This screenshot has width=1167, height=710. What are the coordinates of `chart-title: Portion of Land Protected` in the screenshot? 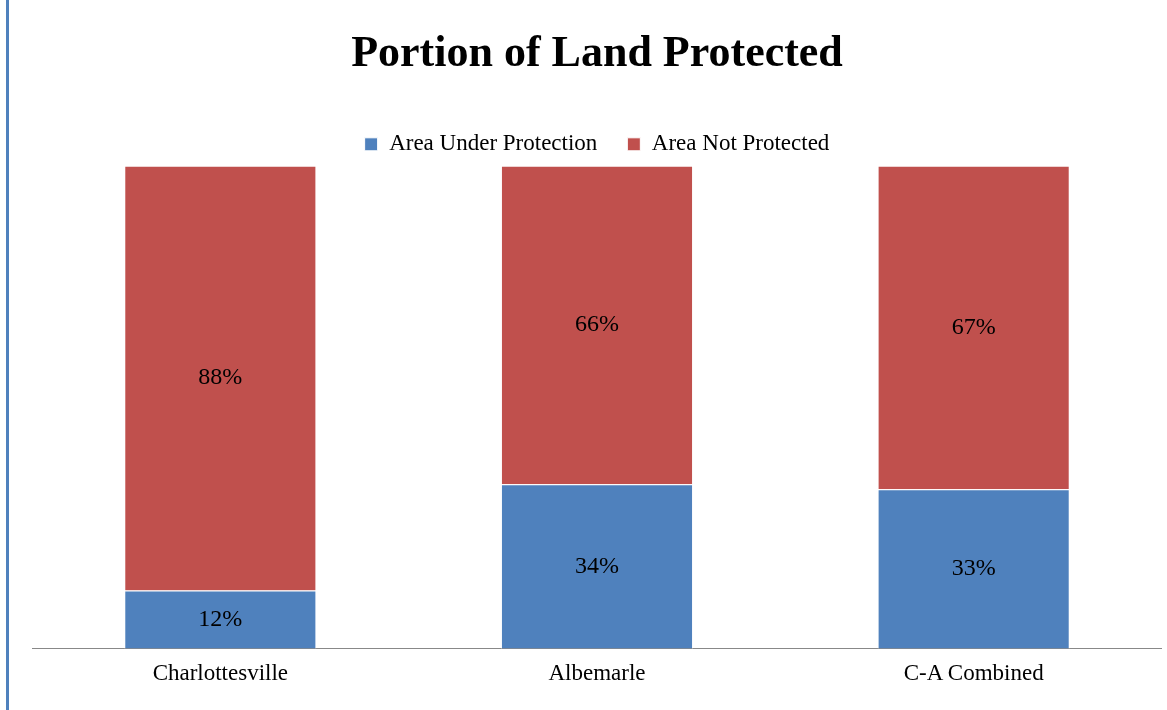 It's located at (597, 51).